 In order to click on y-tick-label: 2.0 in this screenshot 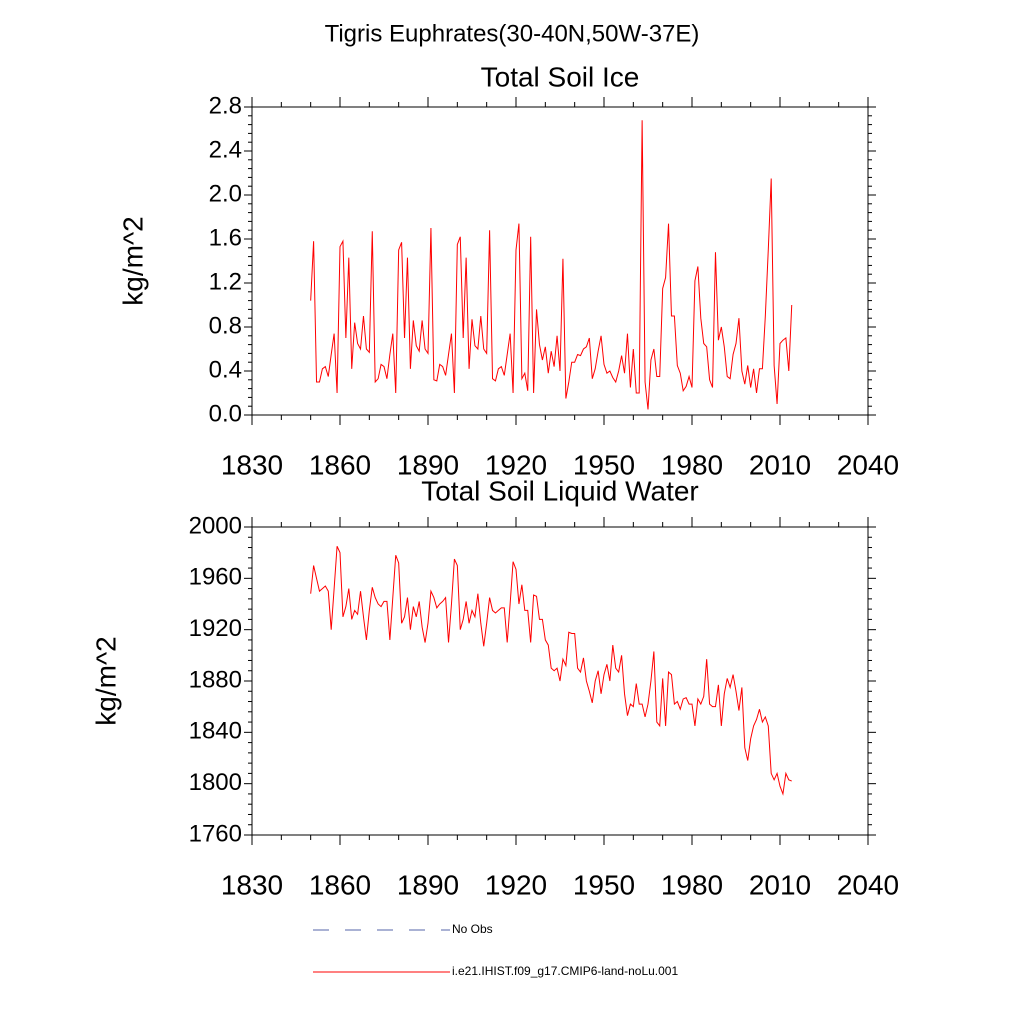, I will do `click(225, 193)`.